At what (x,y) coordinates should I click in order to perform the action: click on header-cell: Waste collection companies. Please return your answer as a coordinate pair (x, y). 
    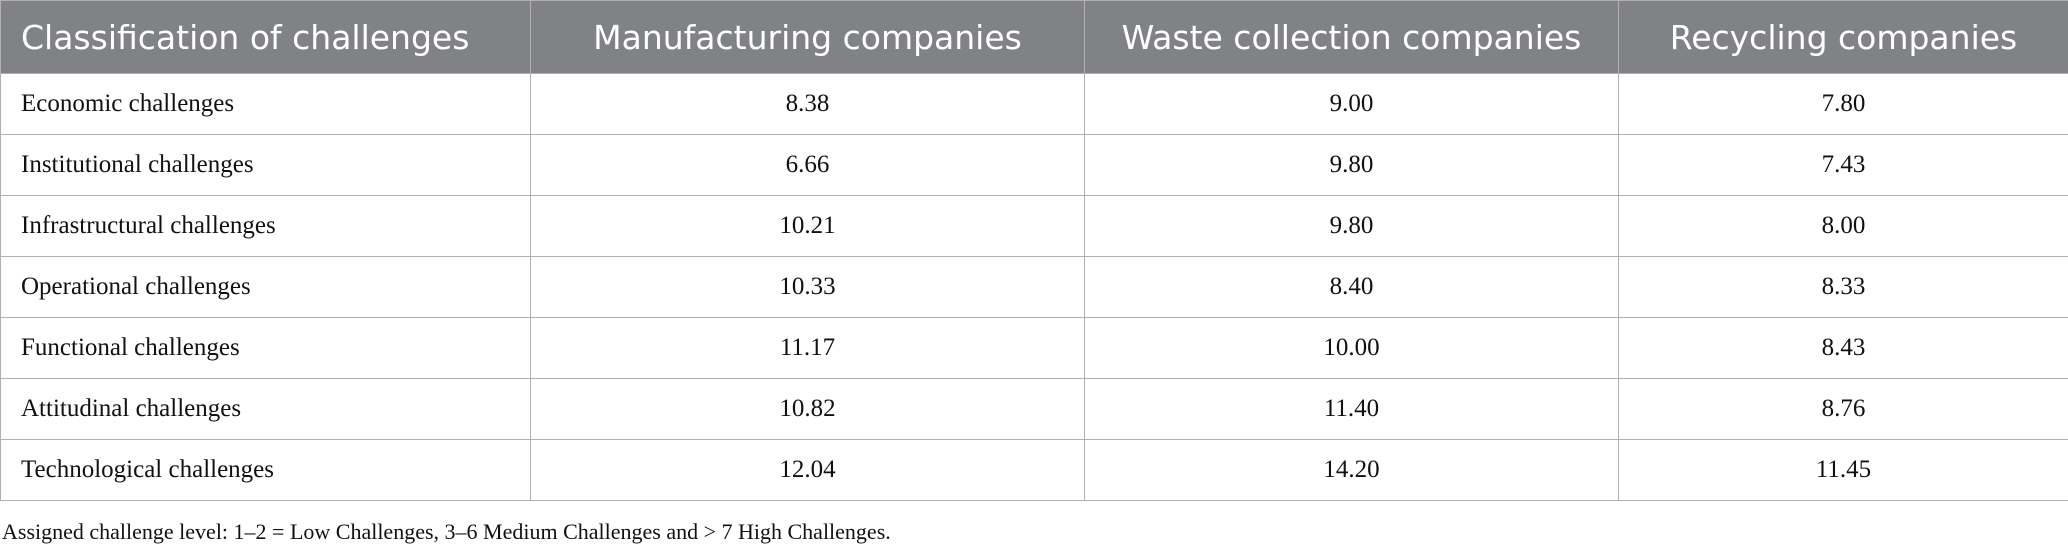
    Looking at the image, I should click on (1351, 37).